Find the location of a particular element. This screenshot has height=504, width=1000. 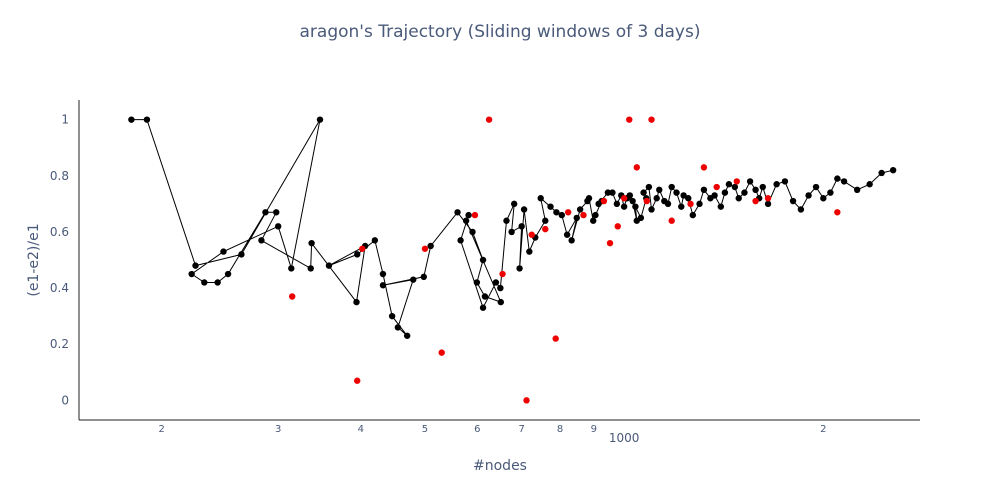

y-tick-label: 0.6 is located at coordinates (59, 232).